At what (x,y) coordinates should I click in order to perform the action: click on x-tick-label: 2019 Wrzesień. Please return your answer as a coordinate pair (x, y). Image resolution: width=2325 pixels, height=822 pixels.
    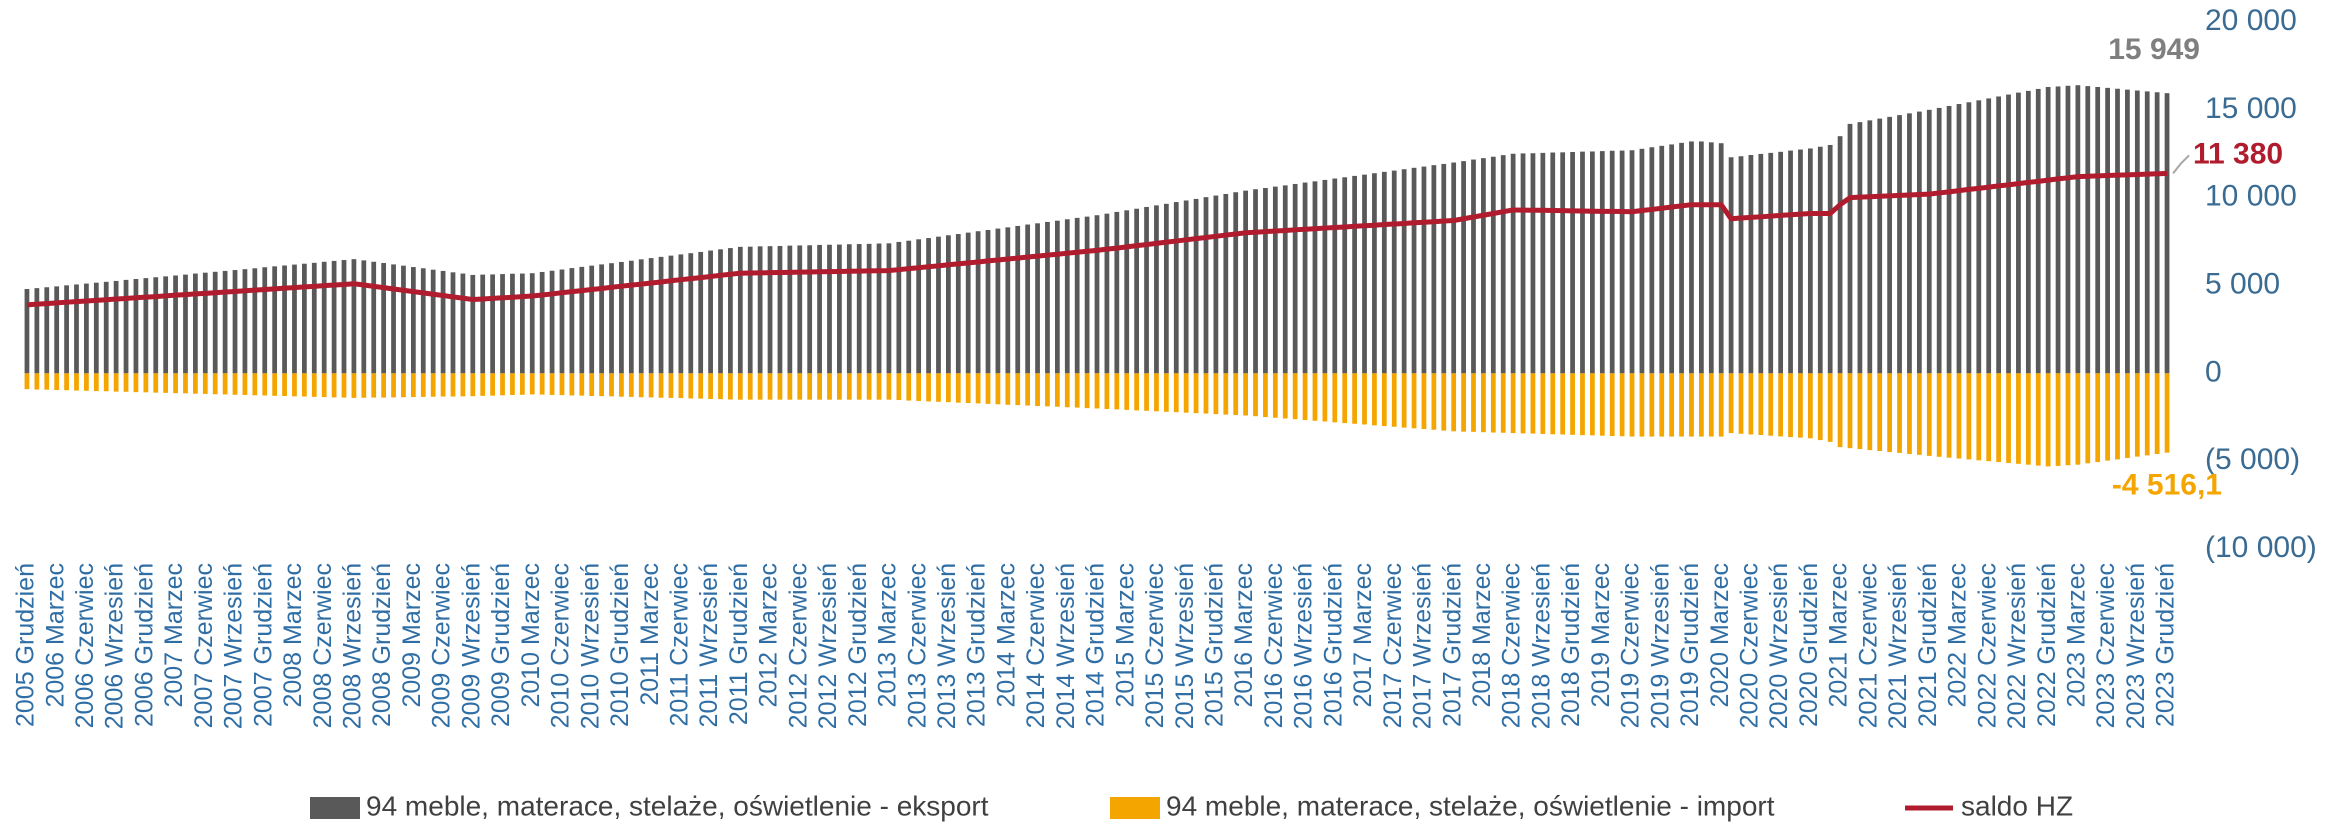
    Looking at the image, I should click on (1660, 646).